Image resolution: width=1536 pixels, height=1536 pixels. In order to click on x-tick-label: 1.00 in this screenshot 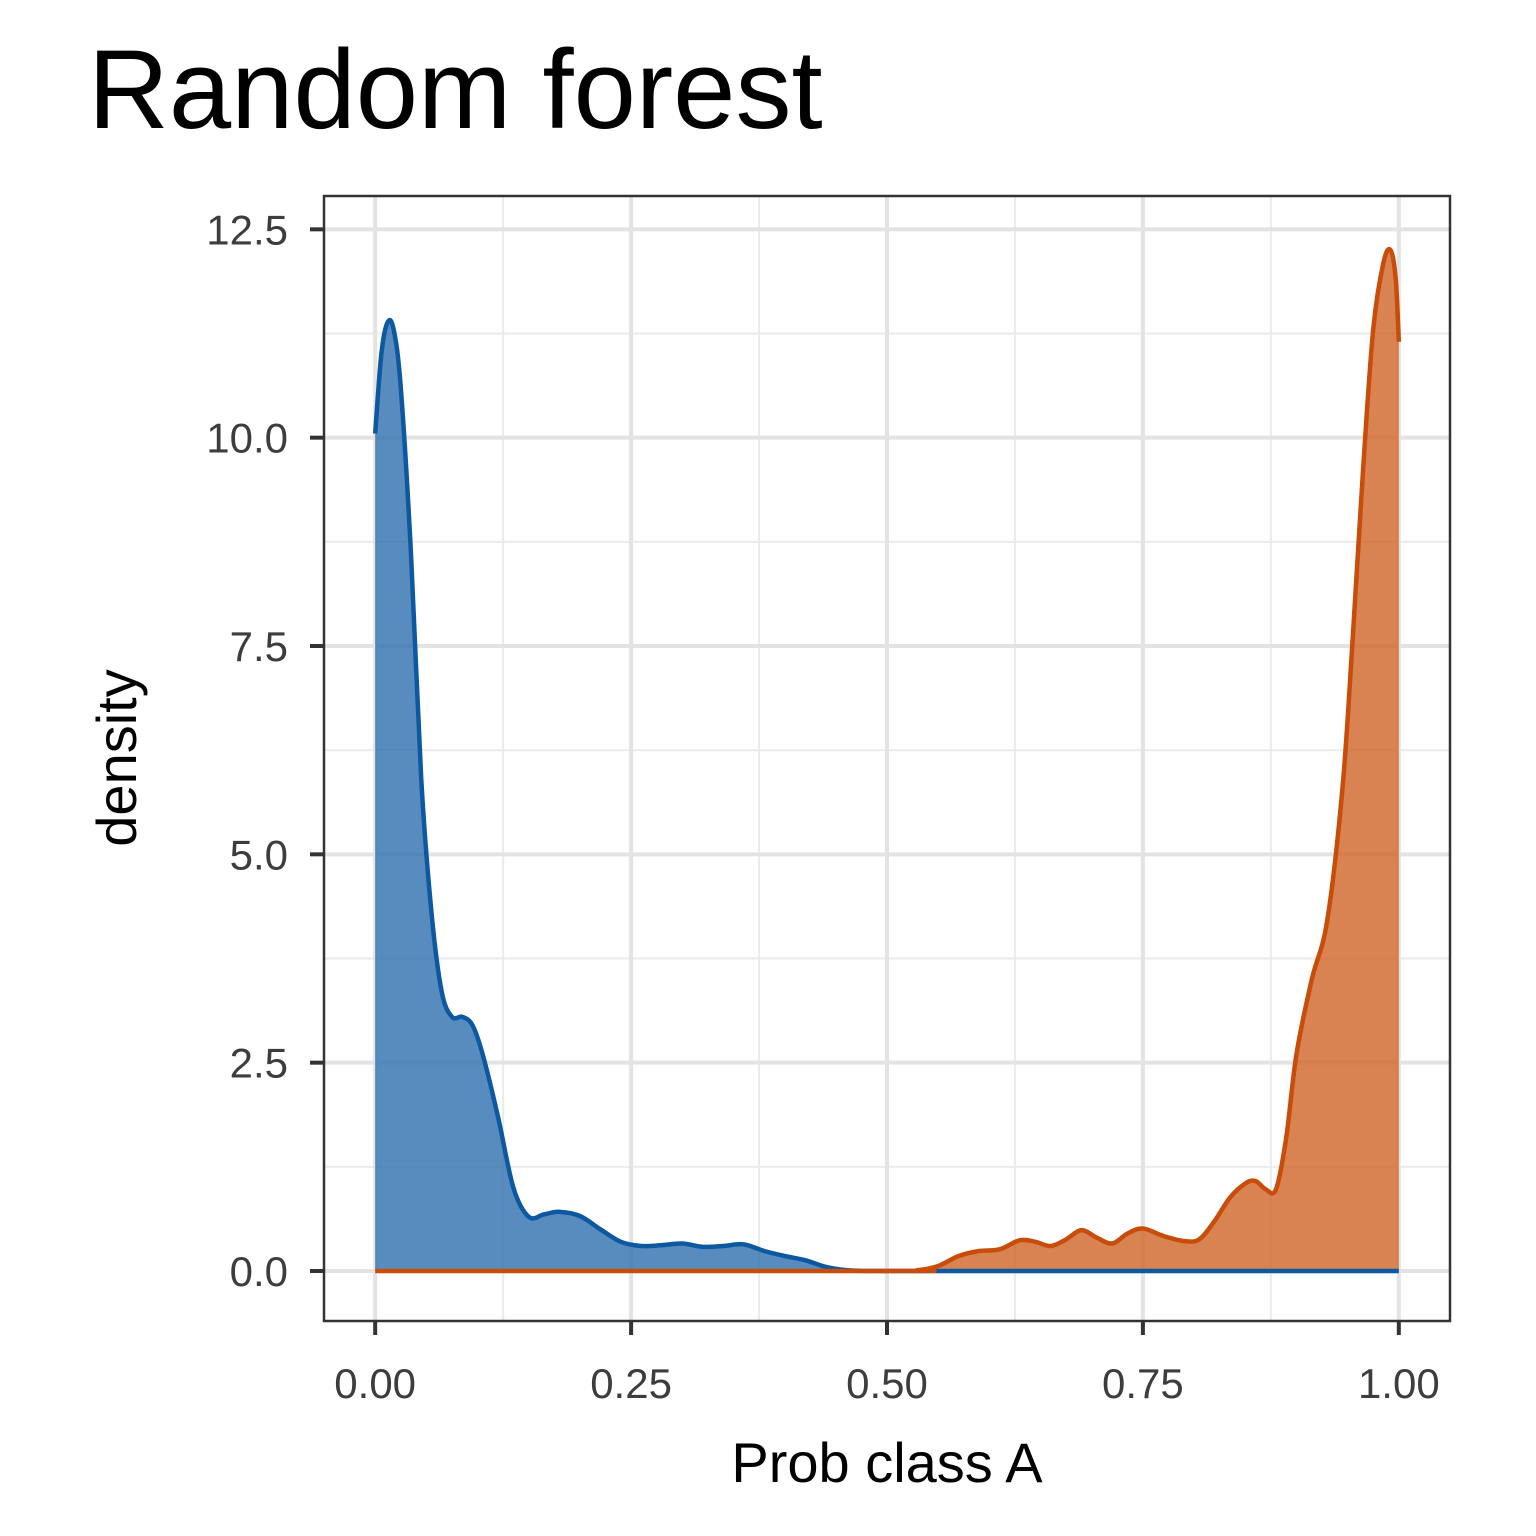, I will do `click(1399, 1383)`.